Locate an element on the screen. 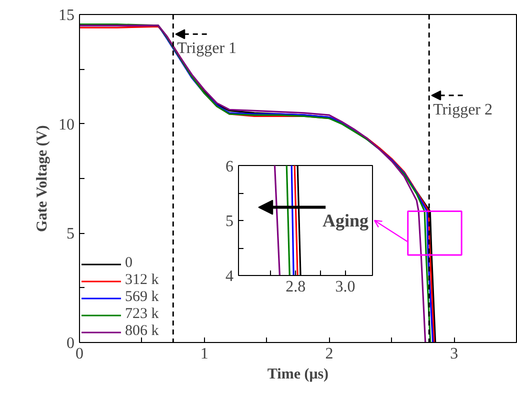 This screenshot has width=517, height=403. x-tick-label: 3.0 is located at coordinates (345, 287).